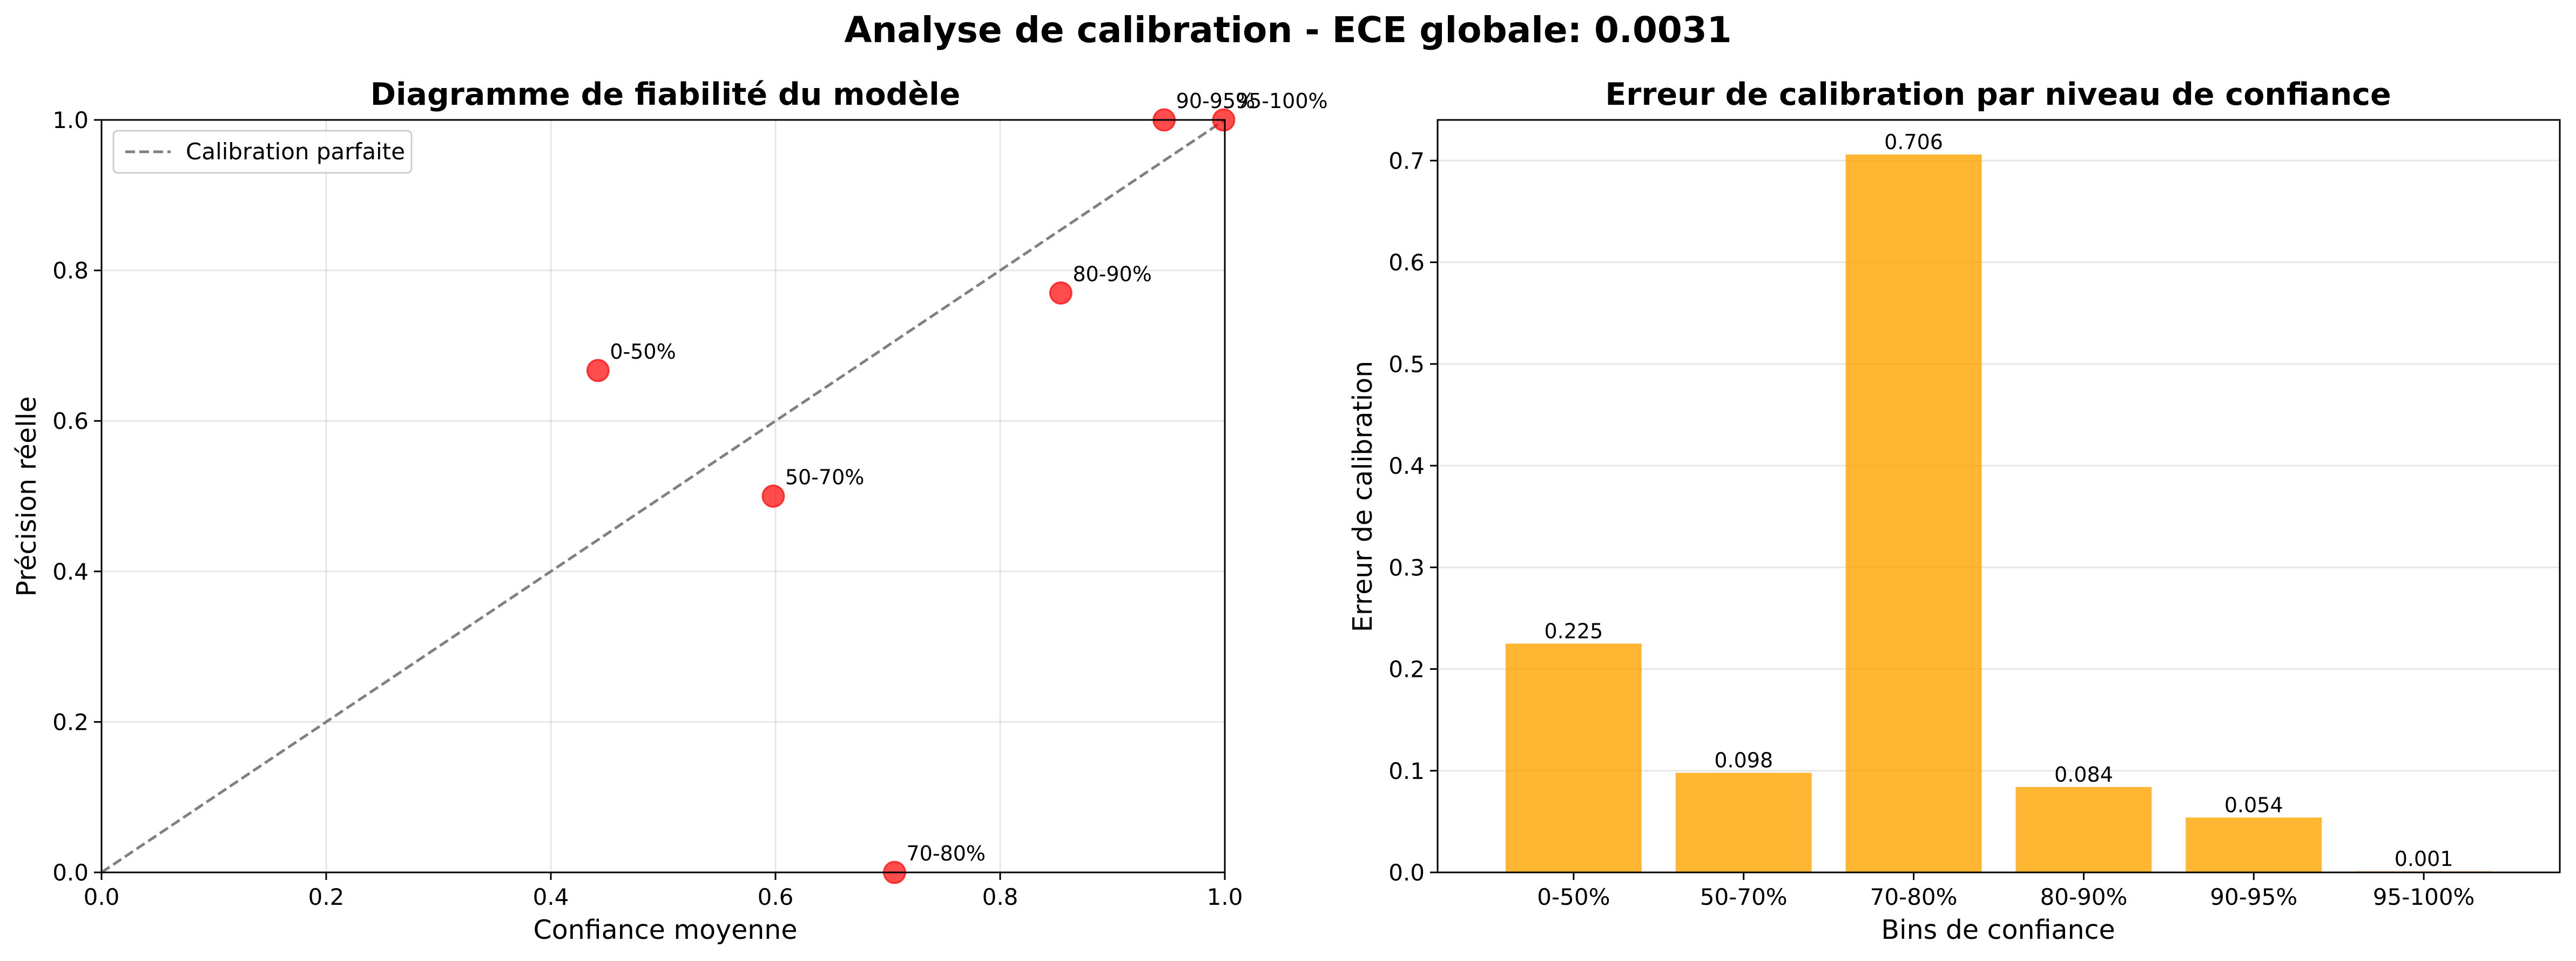 This screenshot has width=2576, height=961. Describe the element at coordinates (825, 477) in the screenshot. I see `point-annotation: 50-70%` at that location.